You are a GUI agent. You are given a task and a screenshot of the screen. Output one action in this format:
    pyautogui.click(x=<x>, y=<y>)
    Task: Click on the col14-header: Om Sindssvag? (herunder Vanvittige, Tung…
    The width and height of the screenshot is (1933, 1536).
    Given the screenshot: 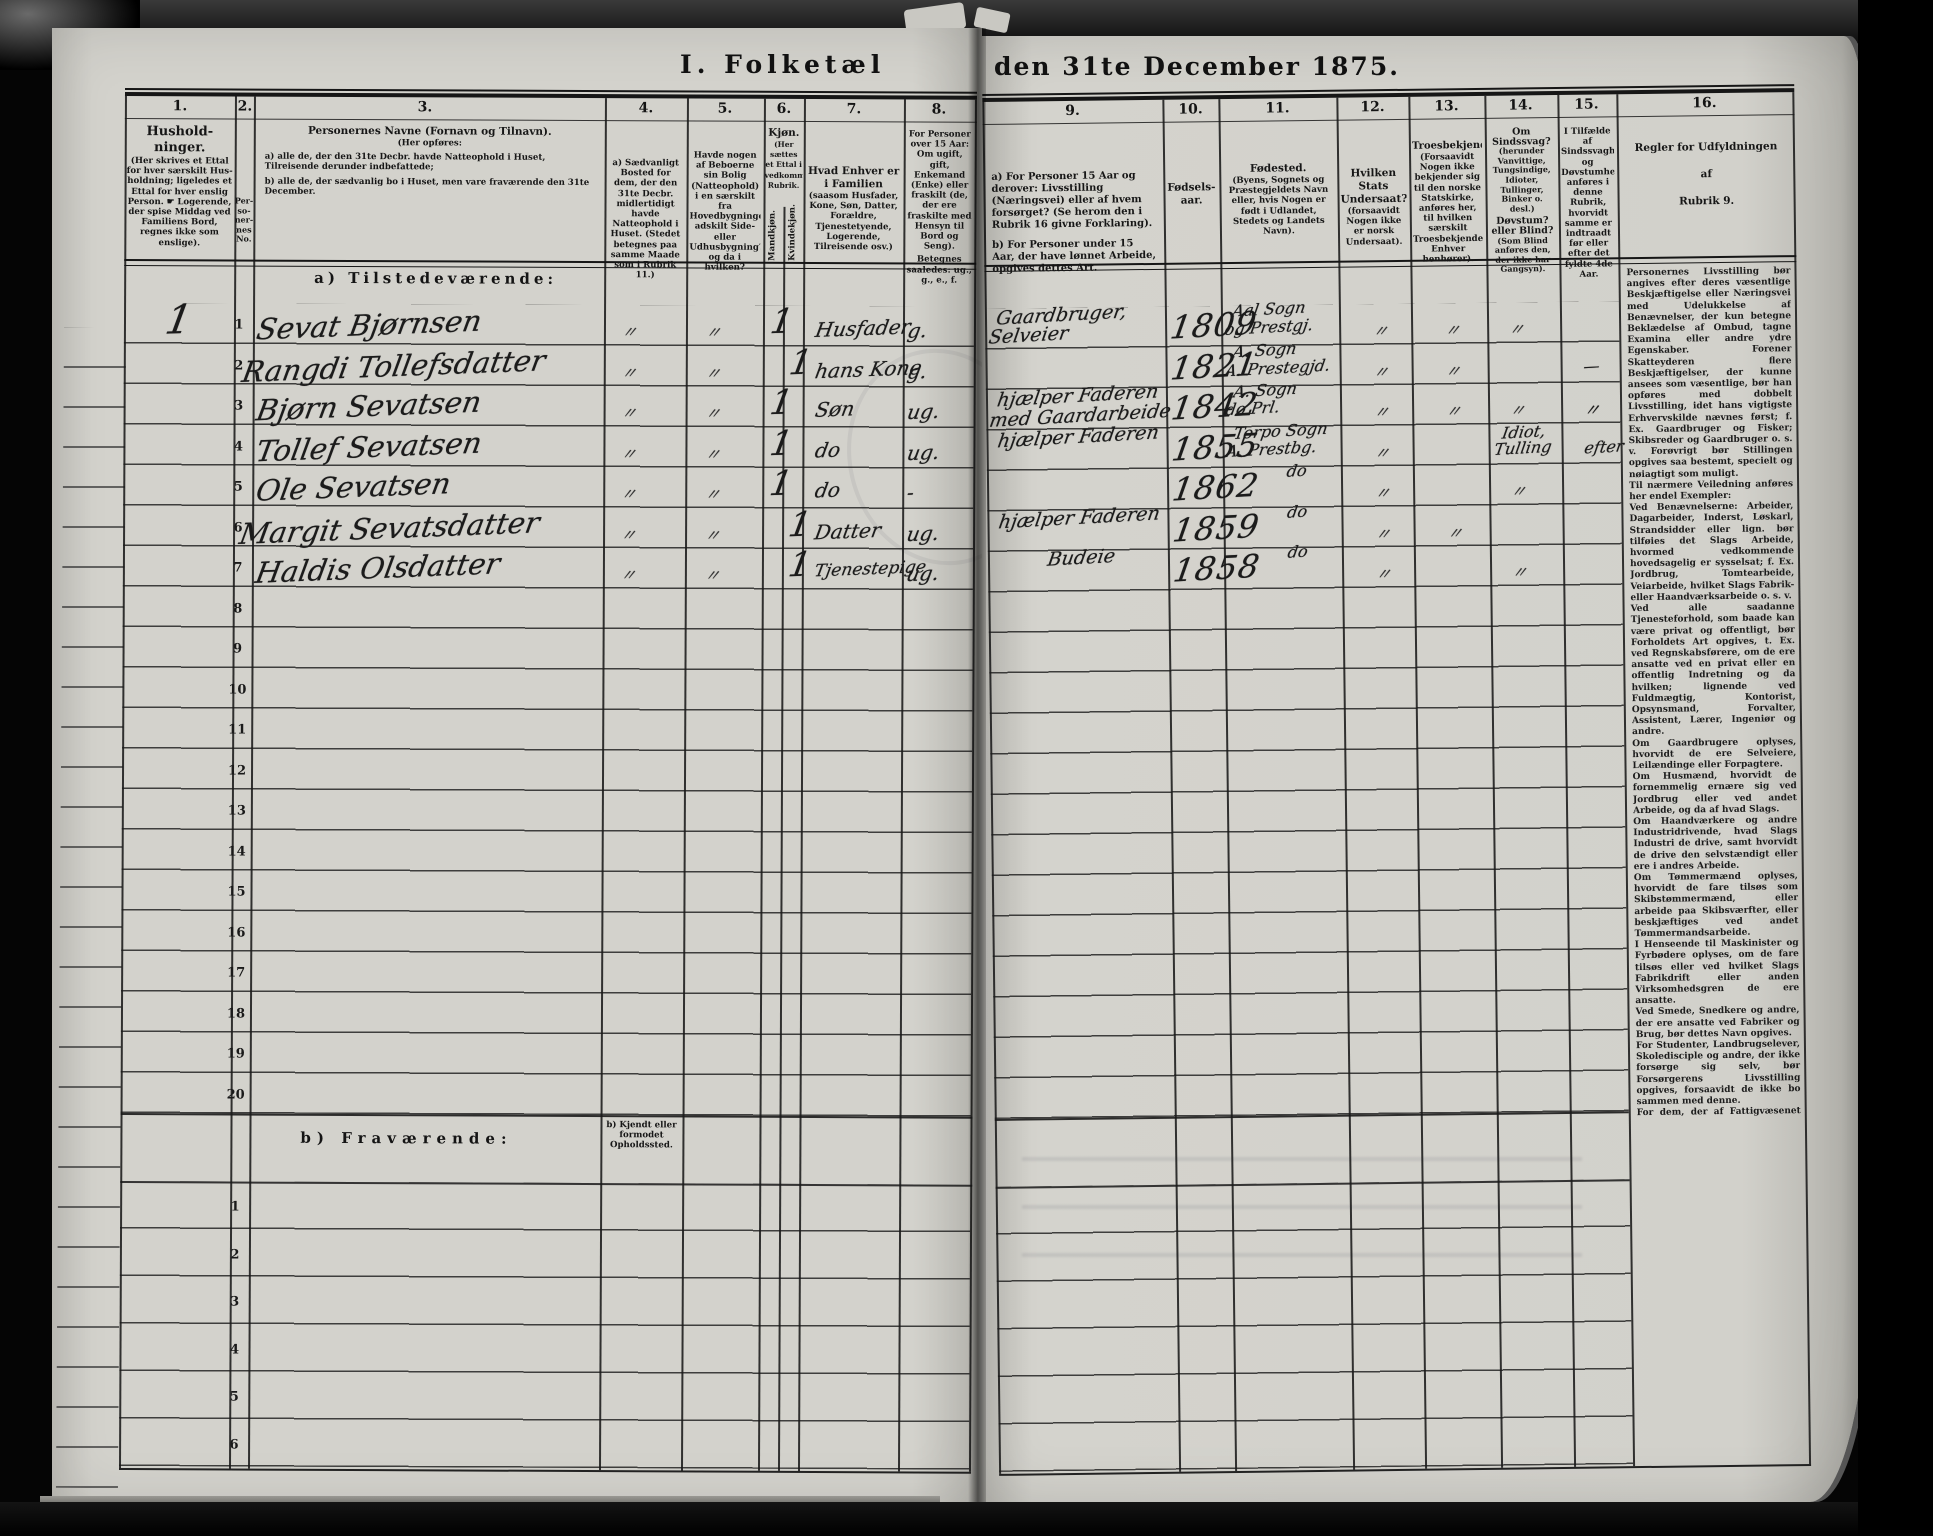 What is the action you would take?
    pyautogui.click(x=1522, y=201)
    